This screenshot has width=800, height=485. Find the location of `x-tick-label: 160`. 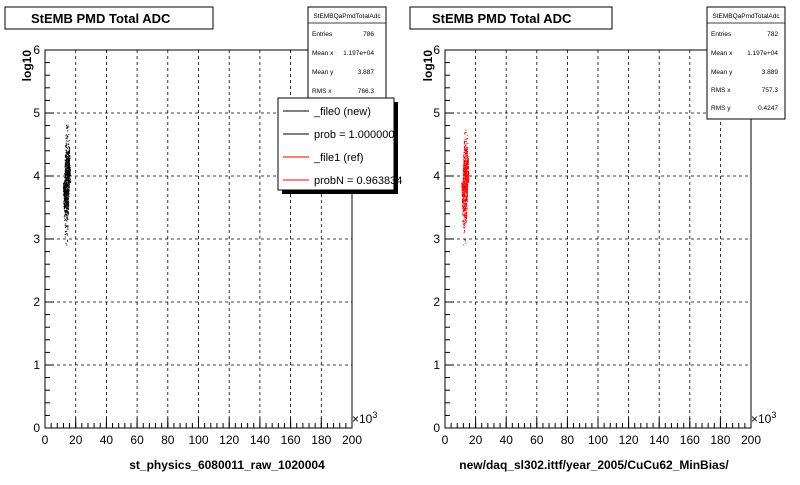

x-tick-label: 160 is located at coordinates (291, 440).